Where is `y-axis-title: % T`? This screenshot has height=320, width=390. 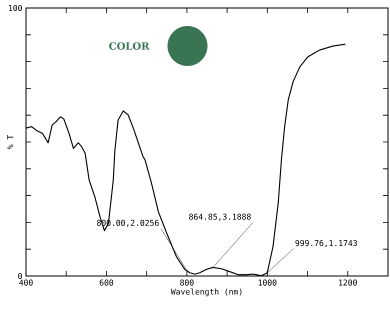
y-axis-title: % T is located at coordinates (10, 142).